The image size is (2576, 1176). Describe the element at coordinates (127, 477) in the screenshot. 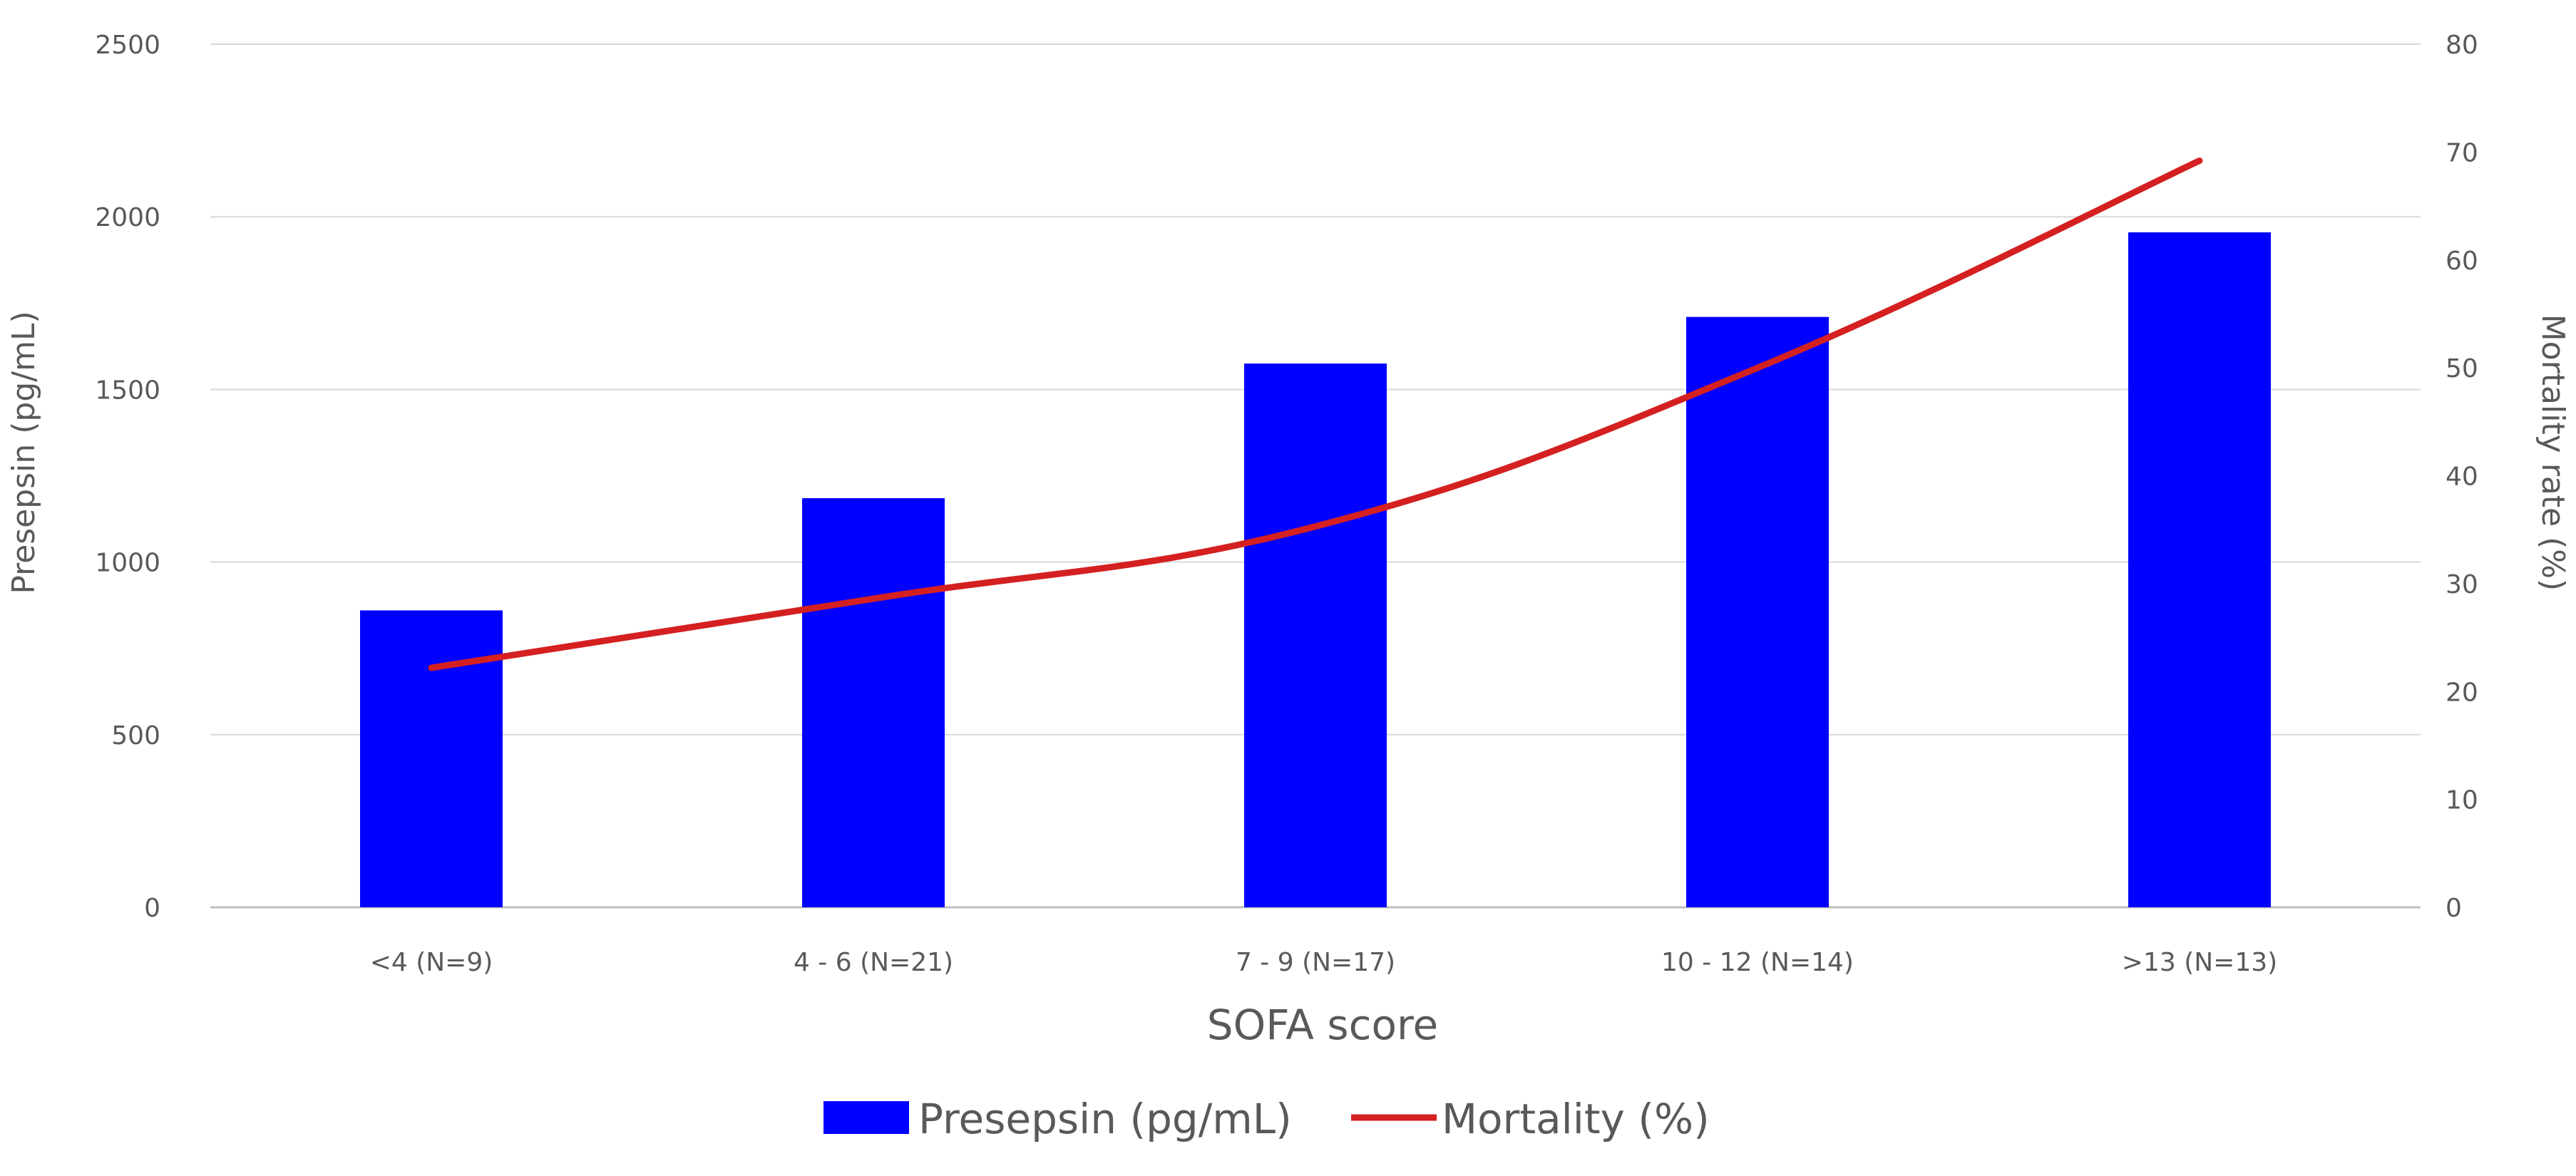

I see `left-y-axis: 0 500 1000 1500 2000 2500` at that location.